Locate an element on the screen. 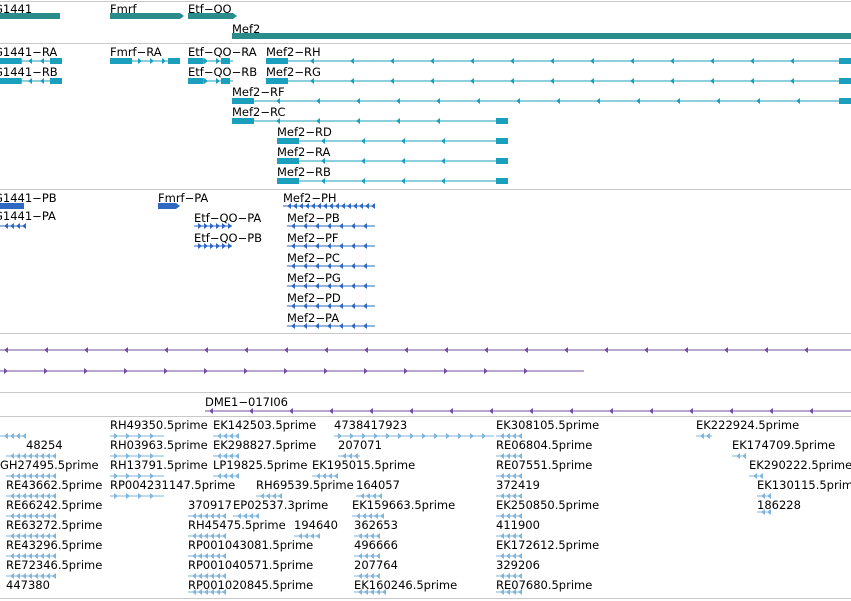  est-label: 186228 is located at coordinates (779, 505).